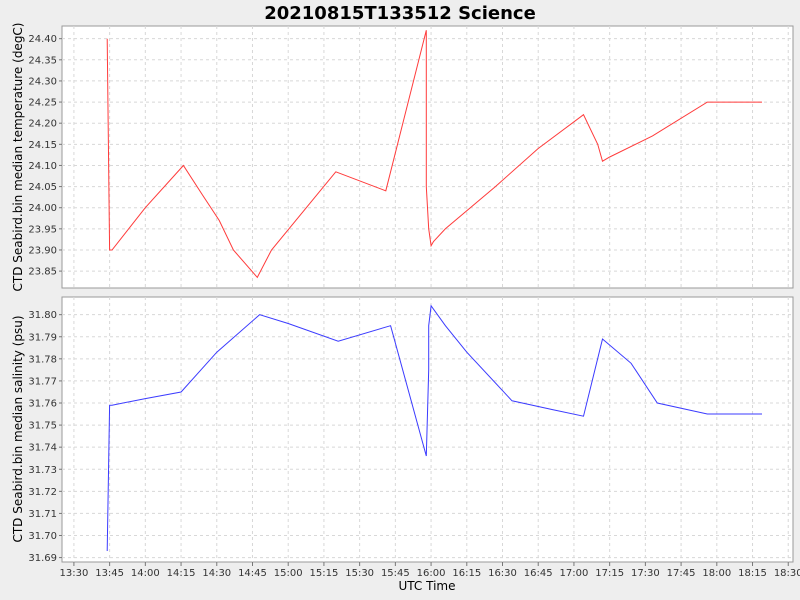 The width and height of the screenshot is (800, 600). I want to click on x-tick-label: 17:15, so click(609, 573).